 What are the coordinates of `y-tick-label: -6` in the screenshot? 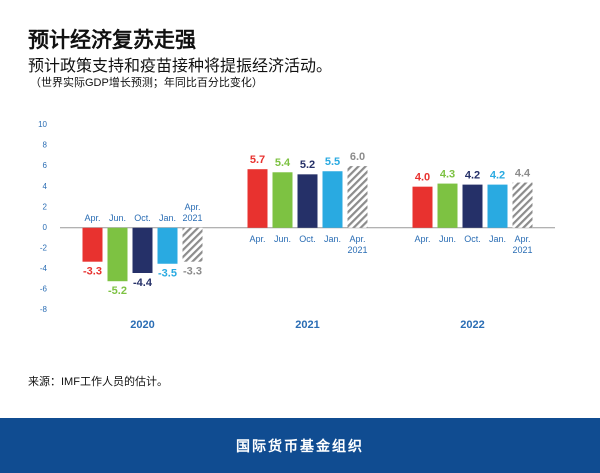 It's located at (44, 289).